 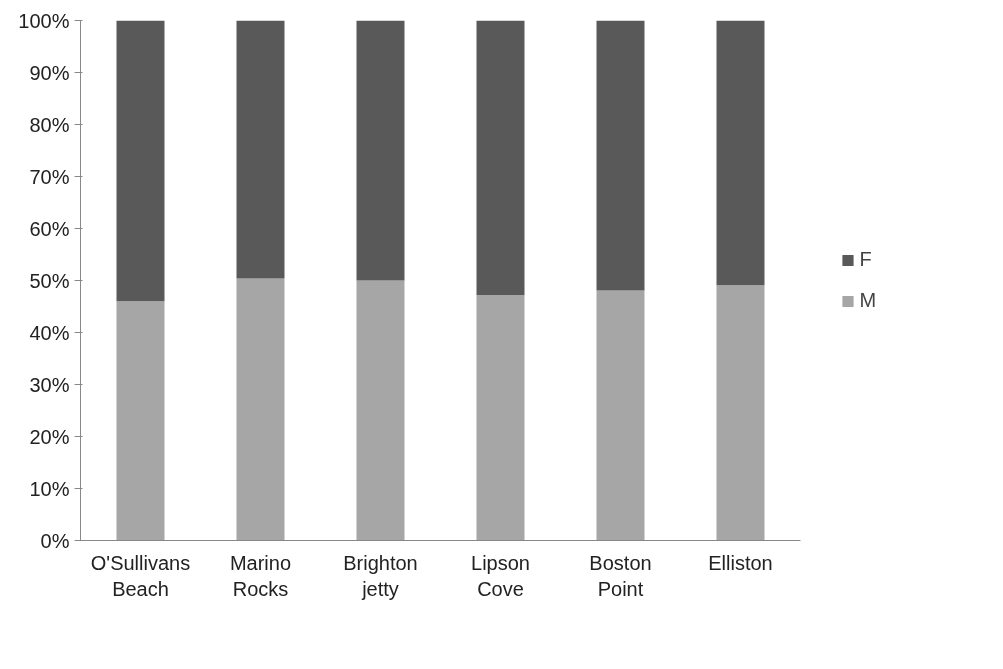 What do you see at coordinates (380, 575) in the screenshot?
I see `x-tick-label: Brighton jetty` at bounding box center [380, 575].